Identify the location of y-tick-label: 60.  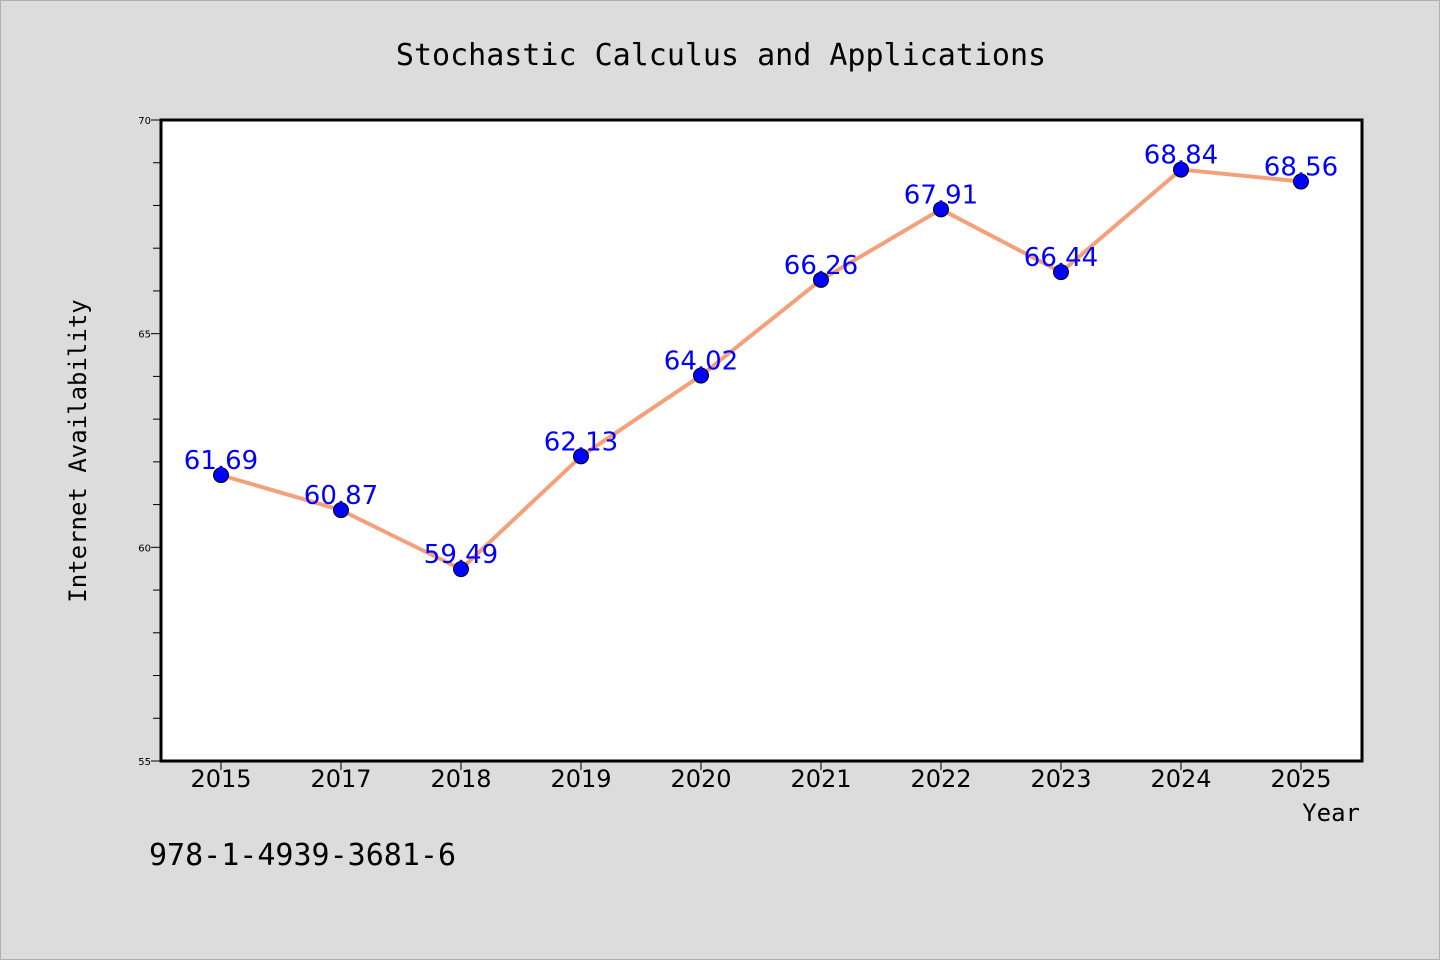
(144, 548).